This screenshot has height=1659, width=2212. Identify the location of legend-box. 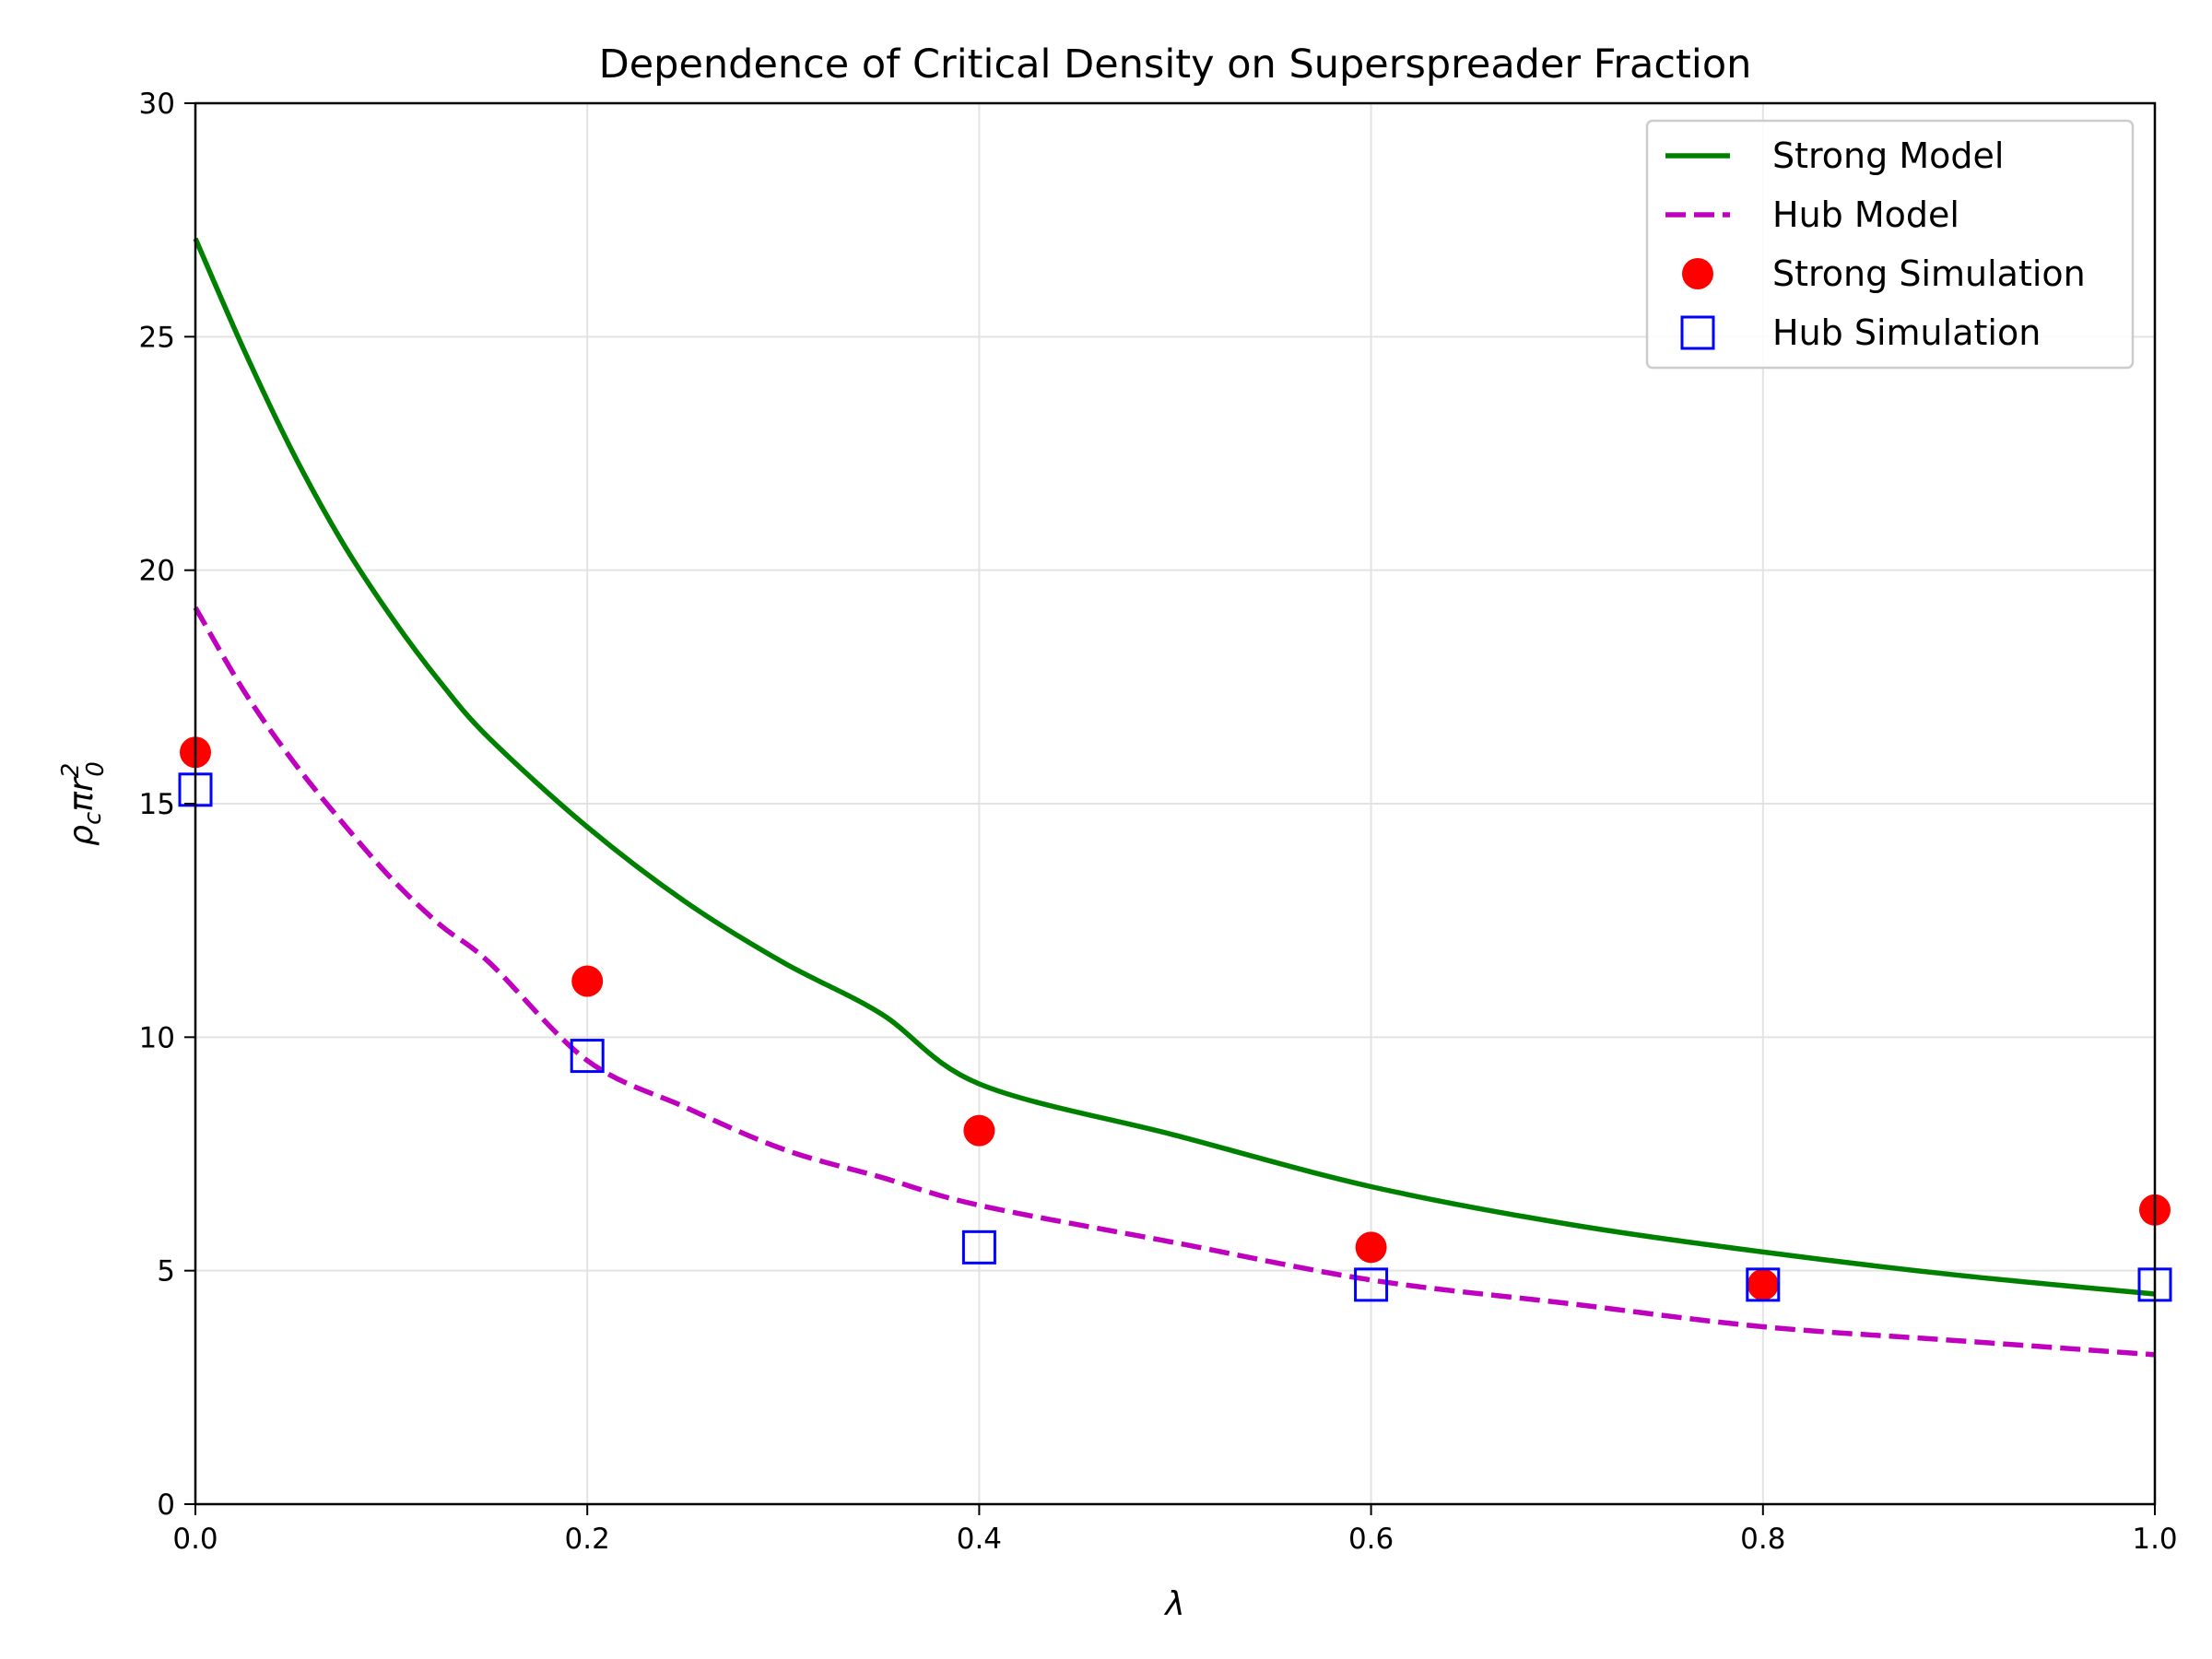
(1890, 244).